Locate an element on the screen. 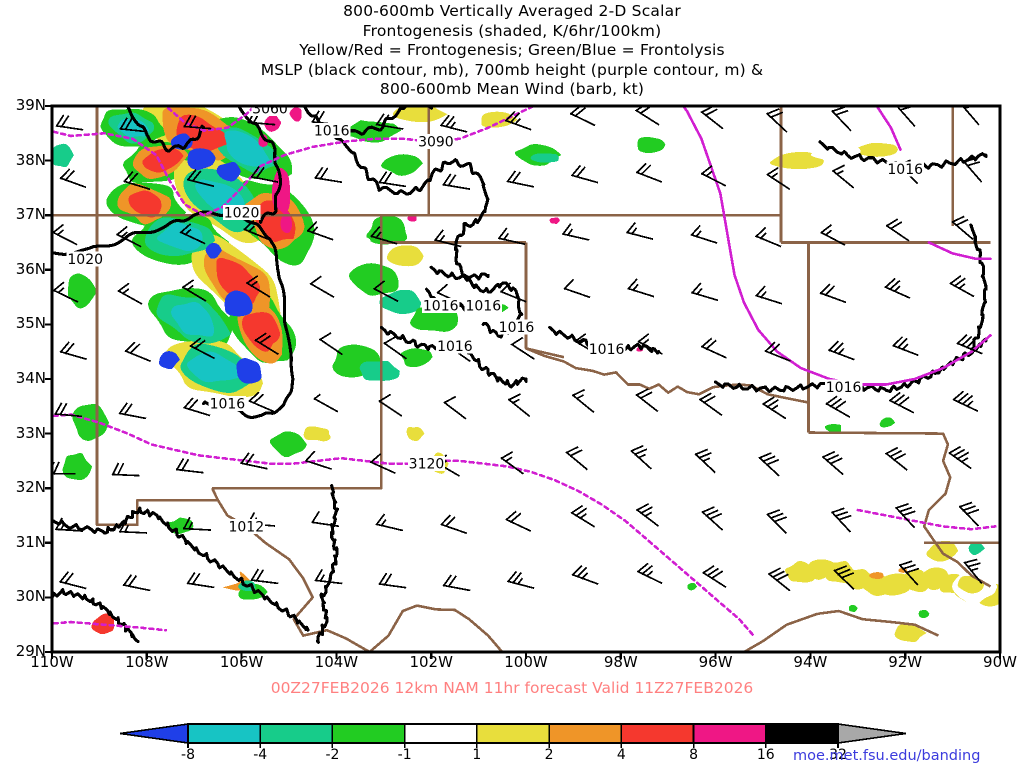 The height and width of the screenshot is (772, 1024). x-axis-tick-label: 108W is located at coordinates (147, 662).